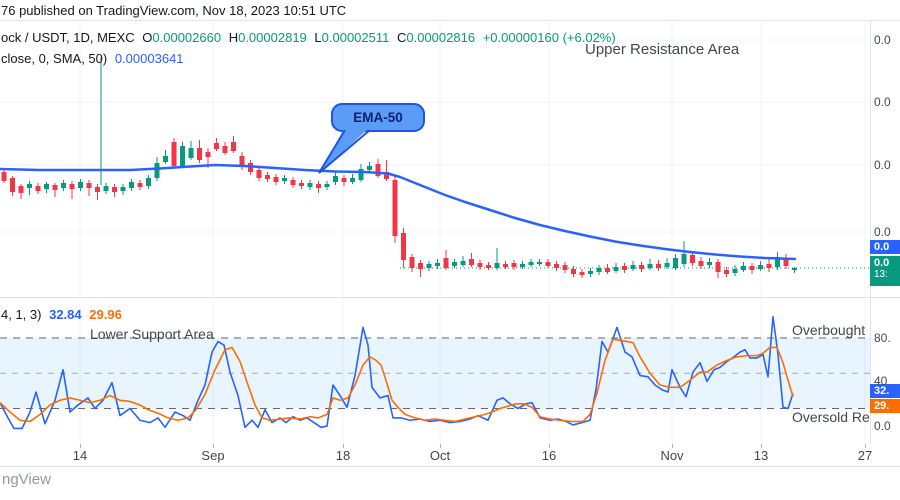 The image size is (900, 500). Describe the element at coordinates (440, 455) in the screenshot. I see `time-axis-label: Oct` at that location.